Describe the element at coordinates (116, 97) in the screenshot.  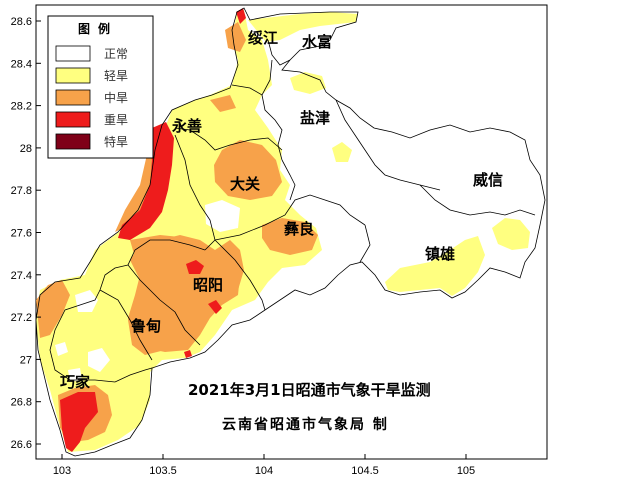
I see `legend-label: 中旱` at that location.